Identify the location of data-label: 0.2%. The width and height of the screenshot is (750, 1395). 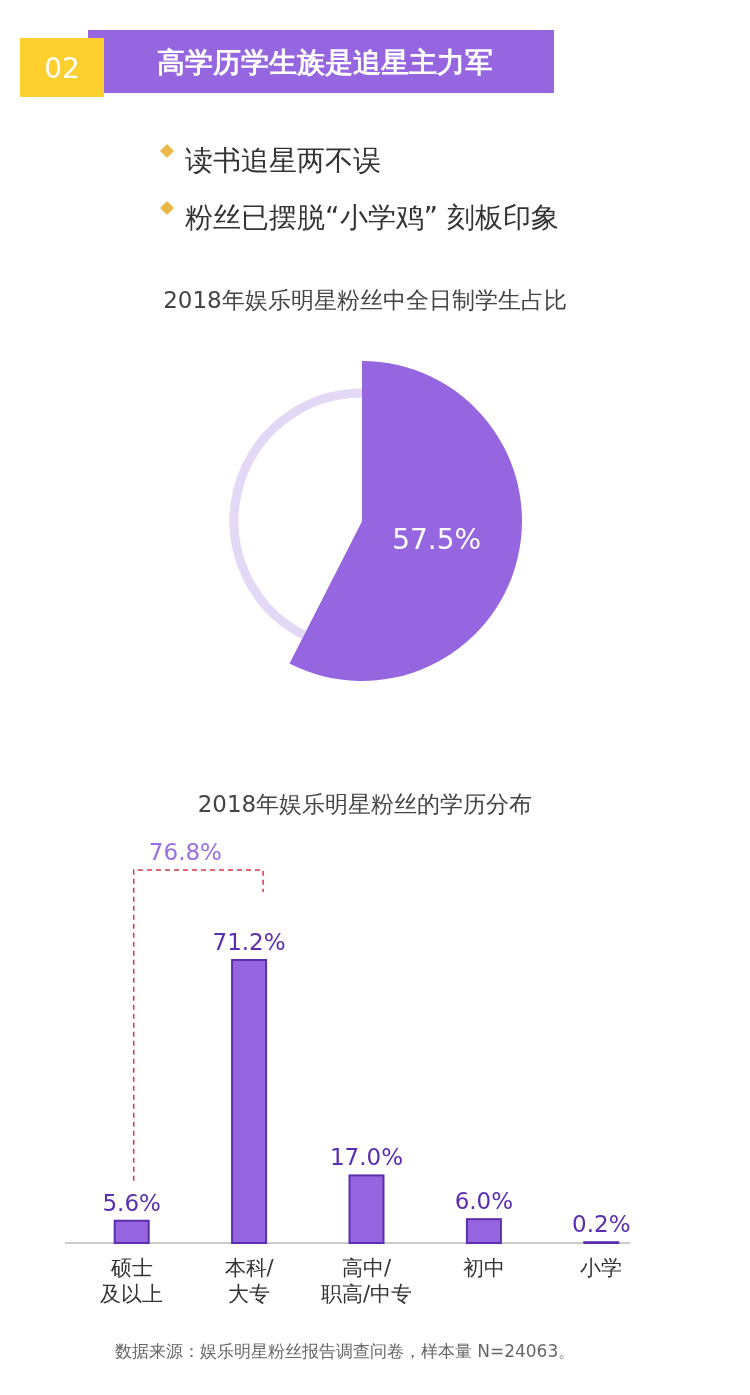
(601, 1224).